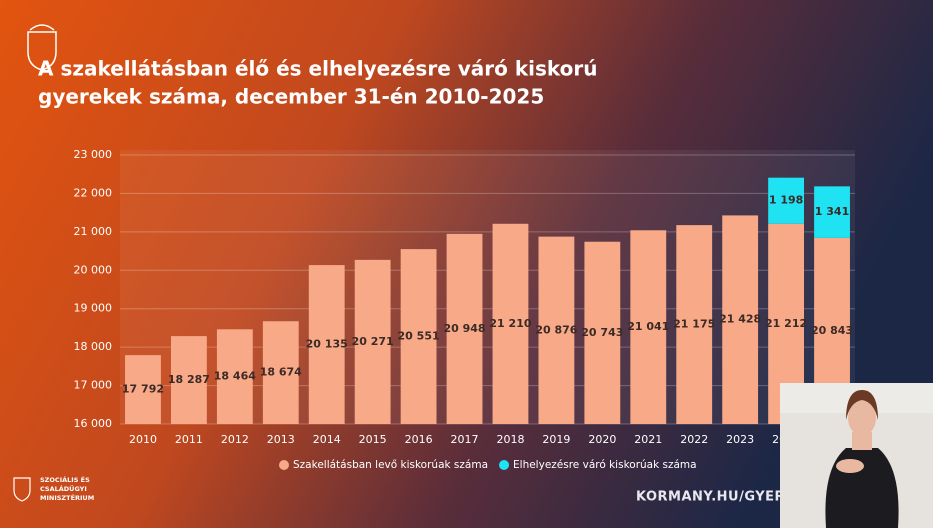 This screenshot has height=528, width=933. I want to click on y-tick-label: 20 000, so click(93, 269).